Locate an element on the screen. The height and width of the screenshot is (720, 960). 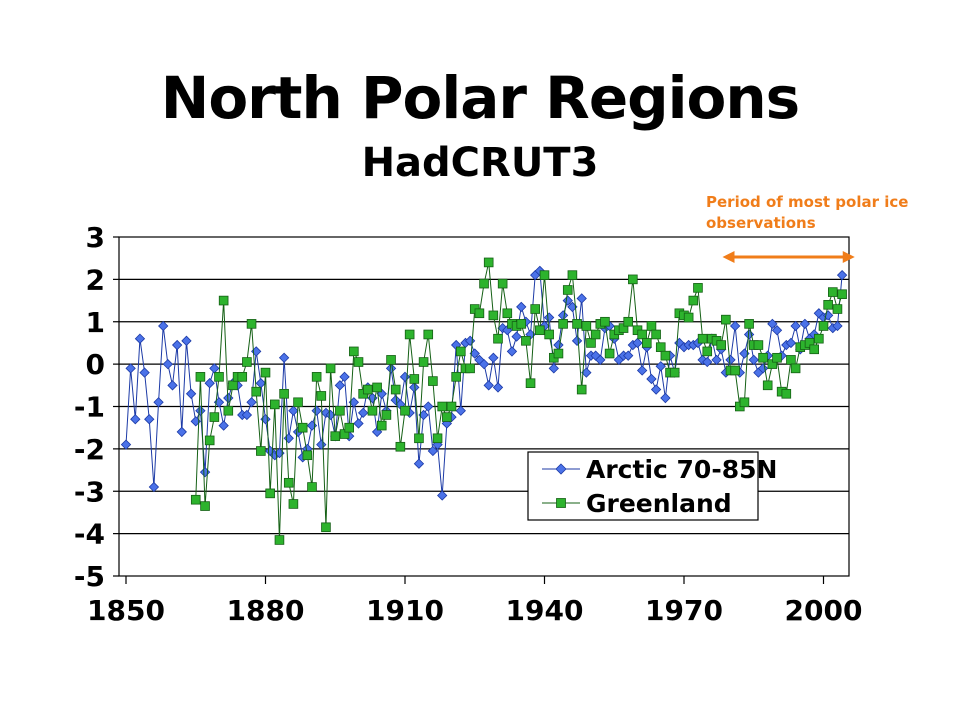
x-tick-label: 1910 is located at coordinates (405, 610).